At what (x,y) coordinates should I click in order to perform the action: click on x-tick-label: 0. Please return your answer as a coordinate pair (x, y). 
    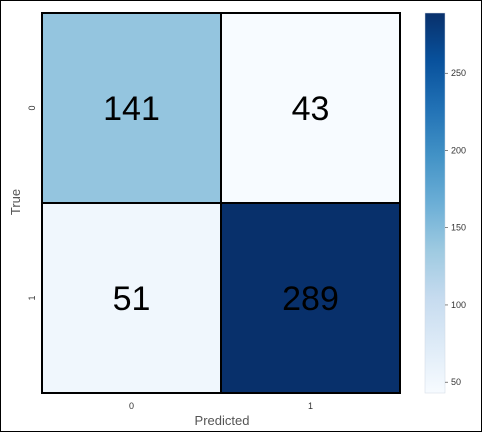
    Looking at the image, I should click on (131, 406).